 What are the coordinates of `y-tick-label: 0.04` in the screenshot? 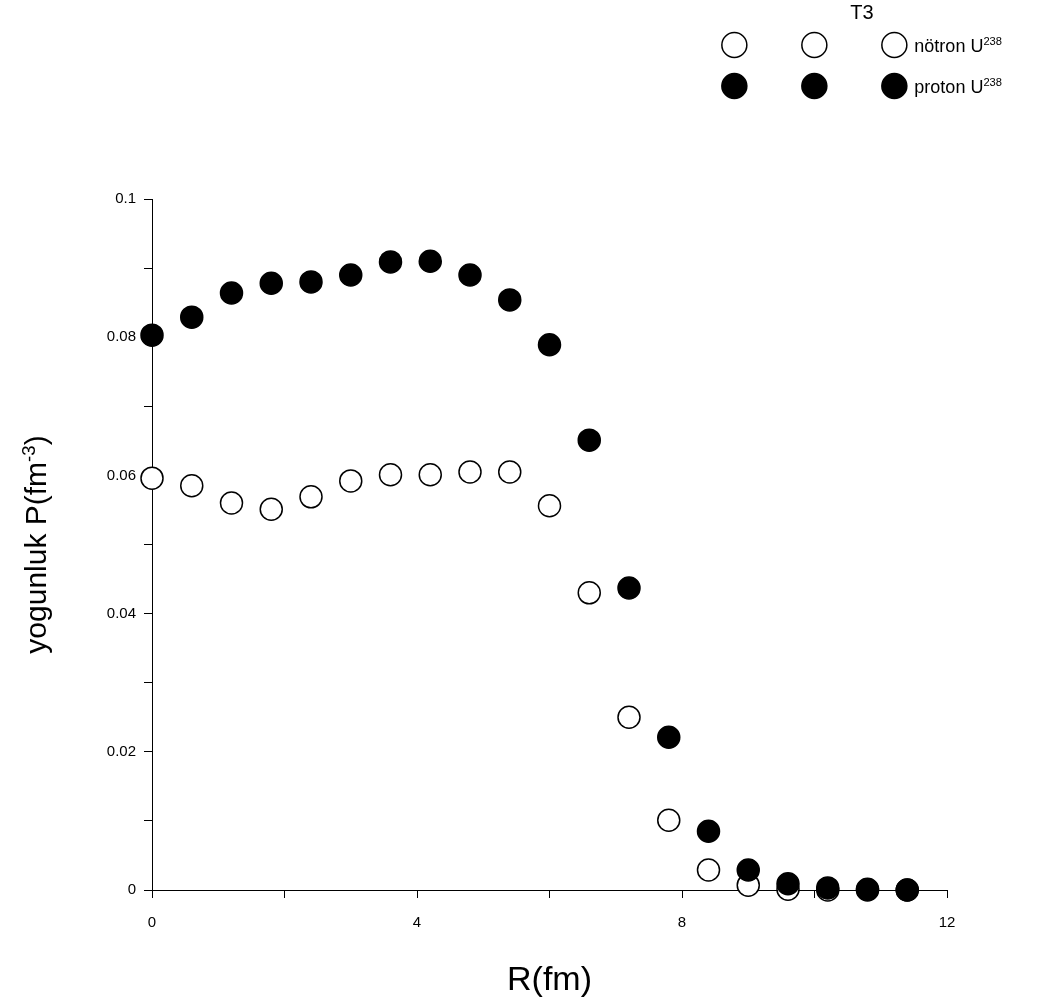 It's located at (121, 612).